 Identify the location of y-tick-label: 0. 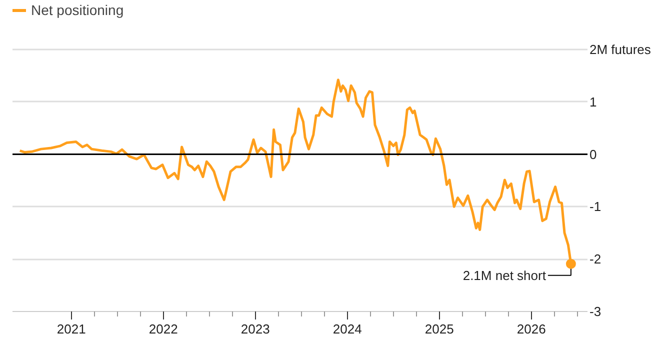
(593, 154).